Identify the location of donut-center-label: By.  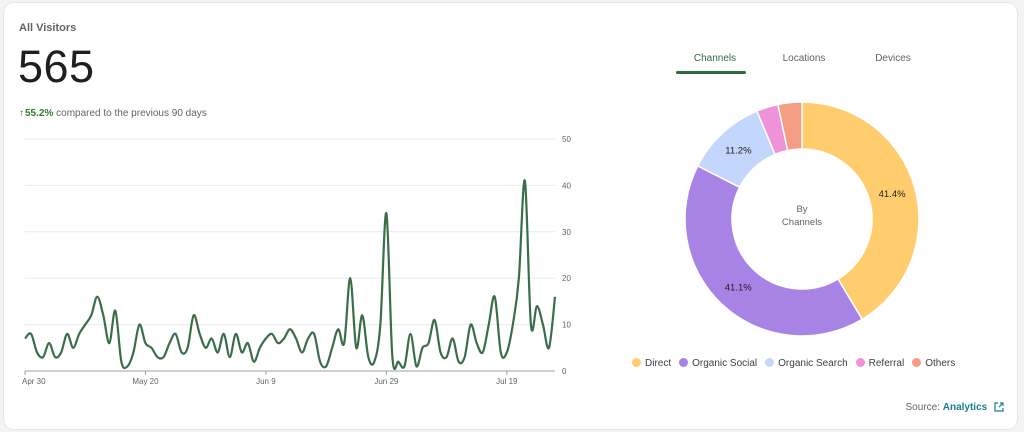
(801, 209).